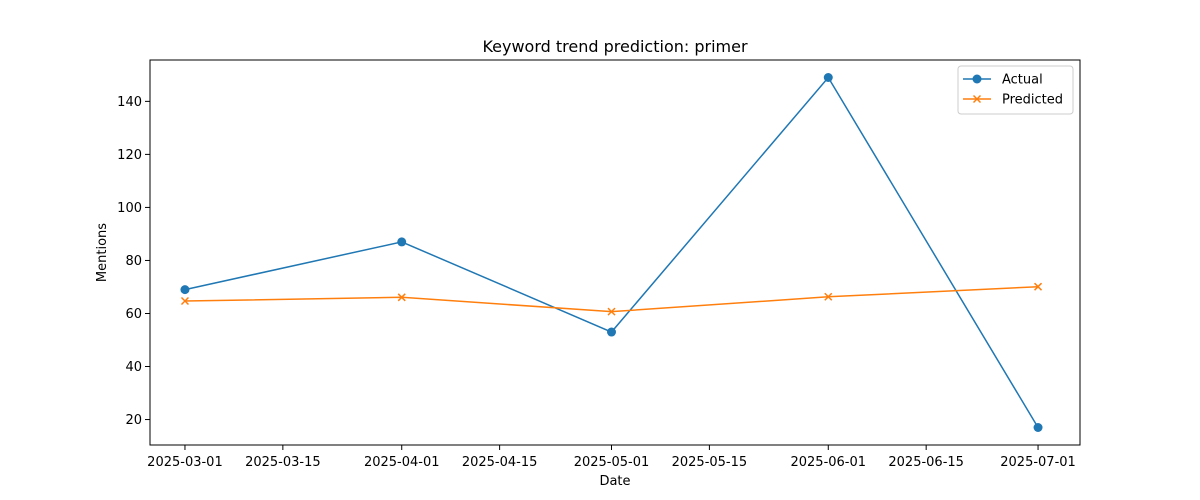 This screenshot has width=1200, height=500. What do you see at coordinates (102, 252) in the screenshot?
I see `y-axis-label: Mentions` at bounding box center [102, 252].